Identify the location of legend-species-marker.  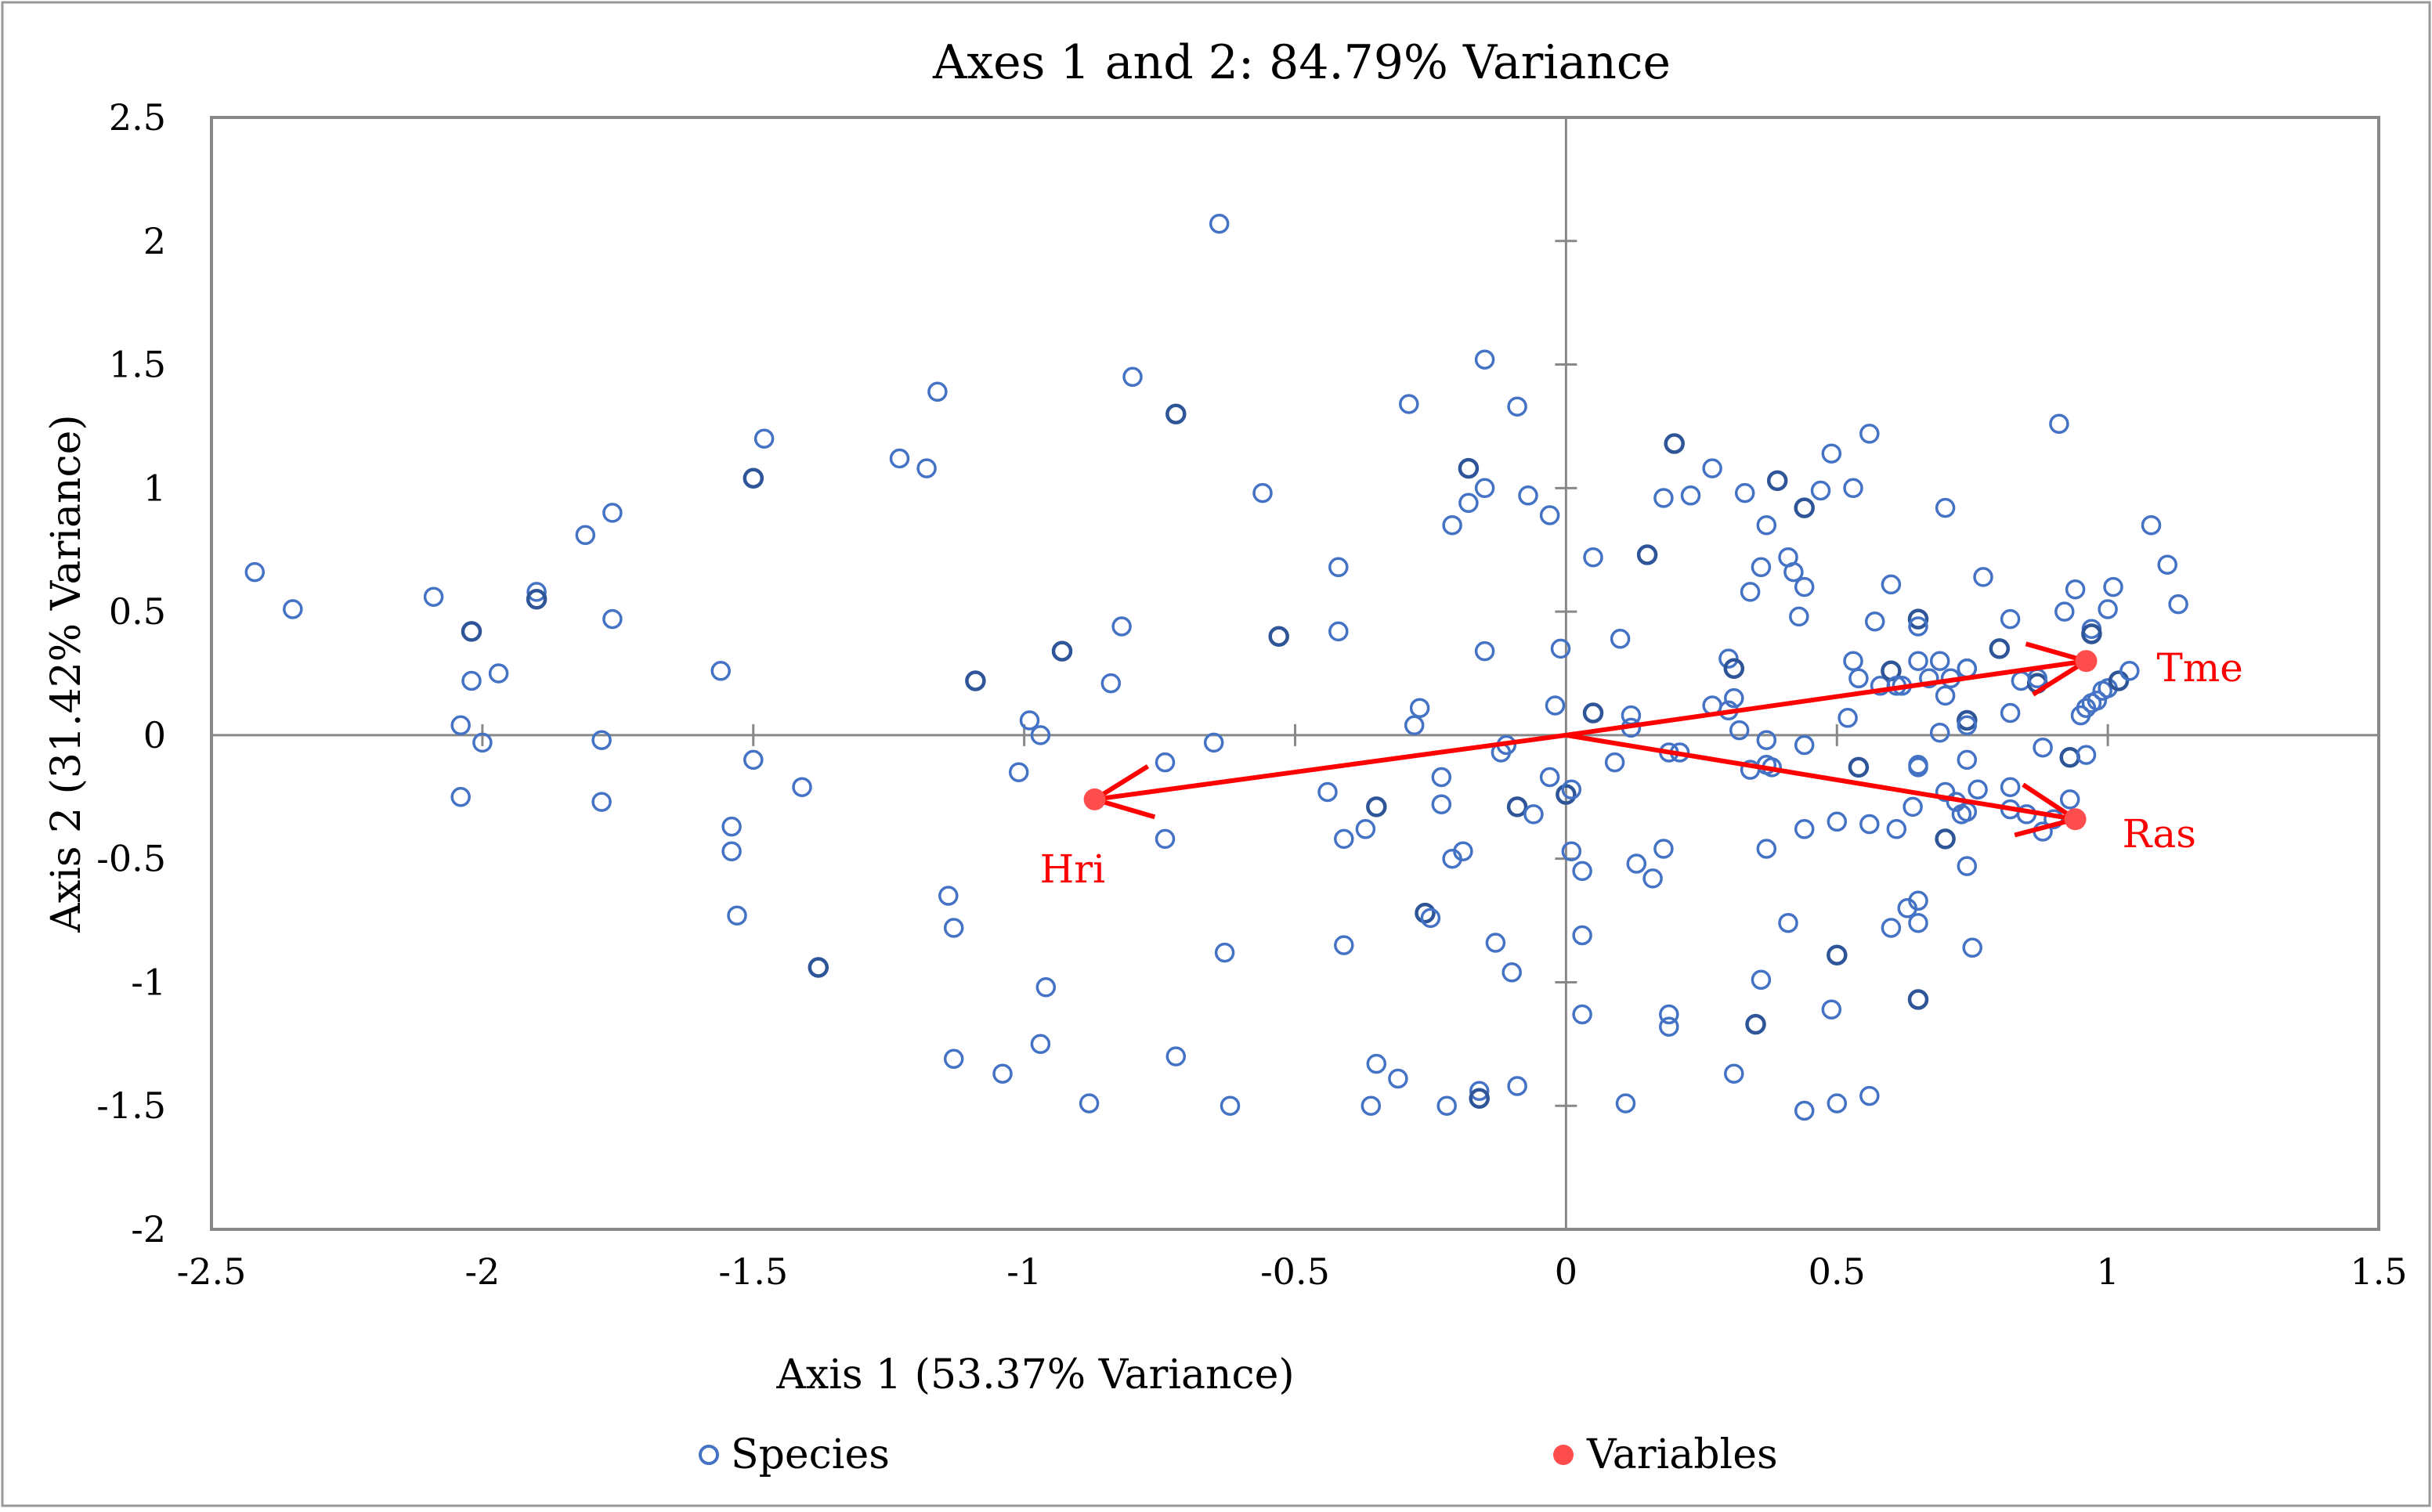
(709, 1455).